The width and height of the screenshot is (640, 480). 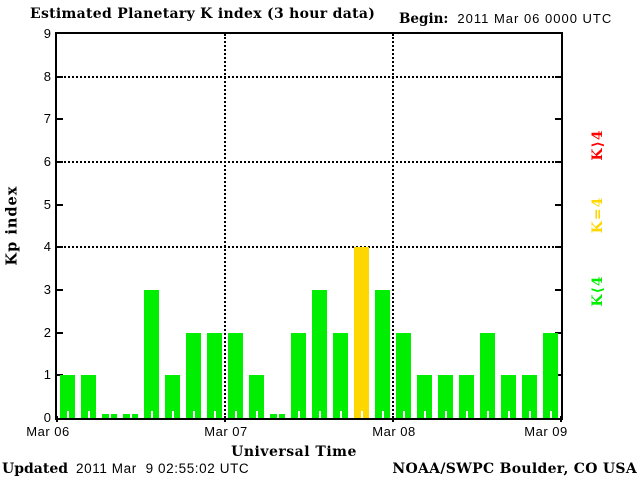 What do you see at coordinates (163, 468) in the screenshot?
I see `updated-value: 2011 Mar 9 02:55:02 UTC` at bounding box center [163, 468].